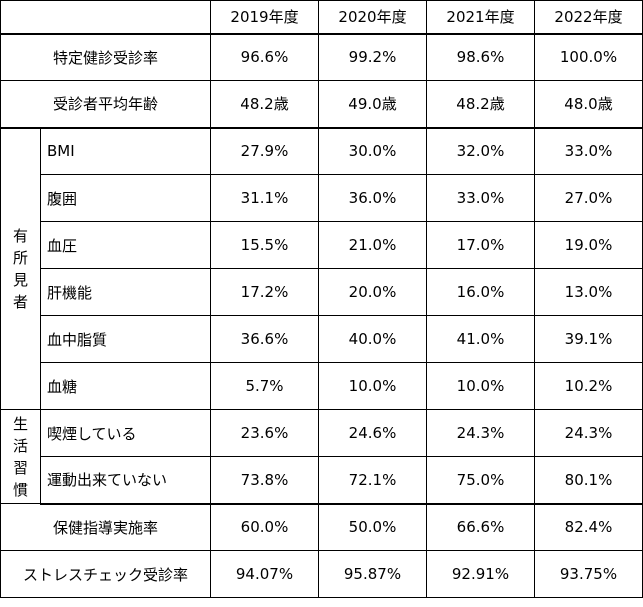  I want to click on table-cell: 13.0%, so click(588, 292).